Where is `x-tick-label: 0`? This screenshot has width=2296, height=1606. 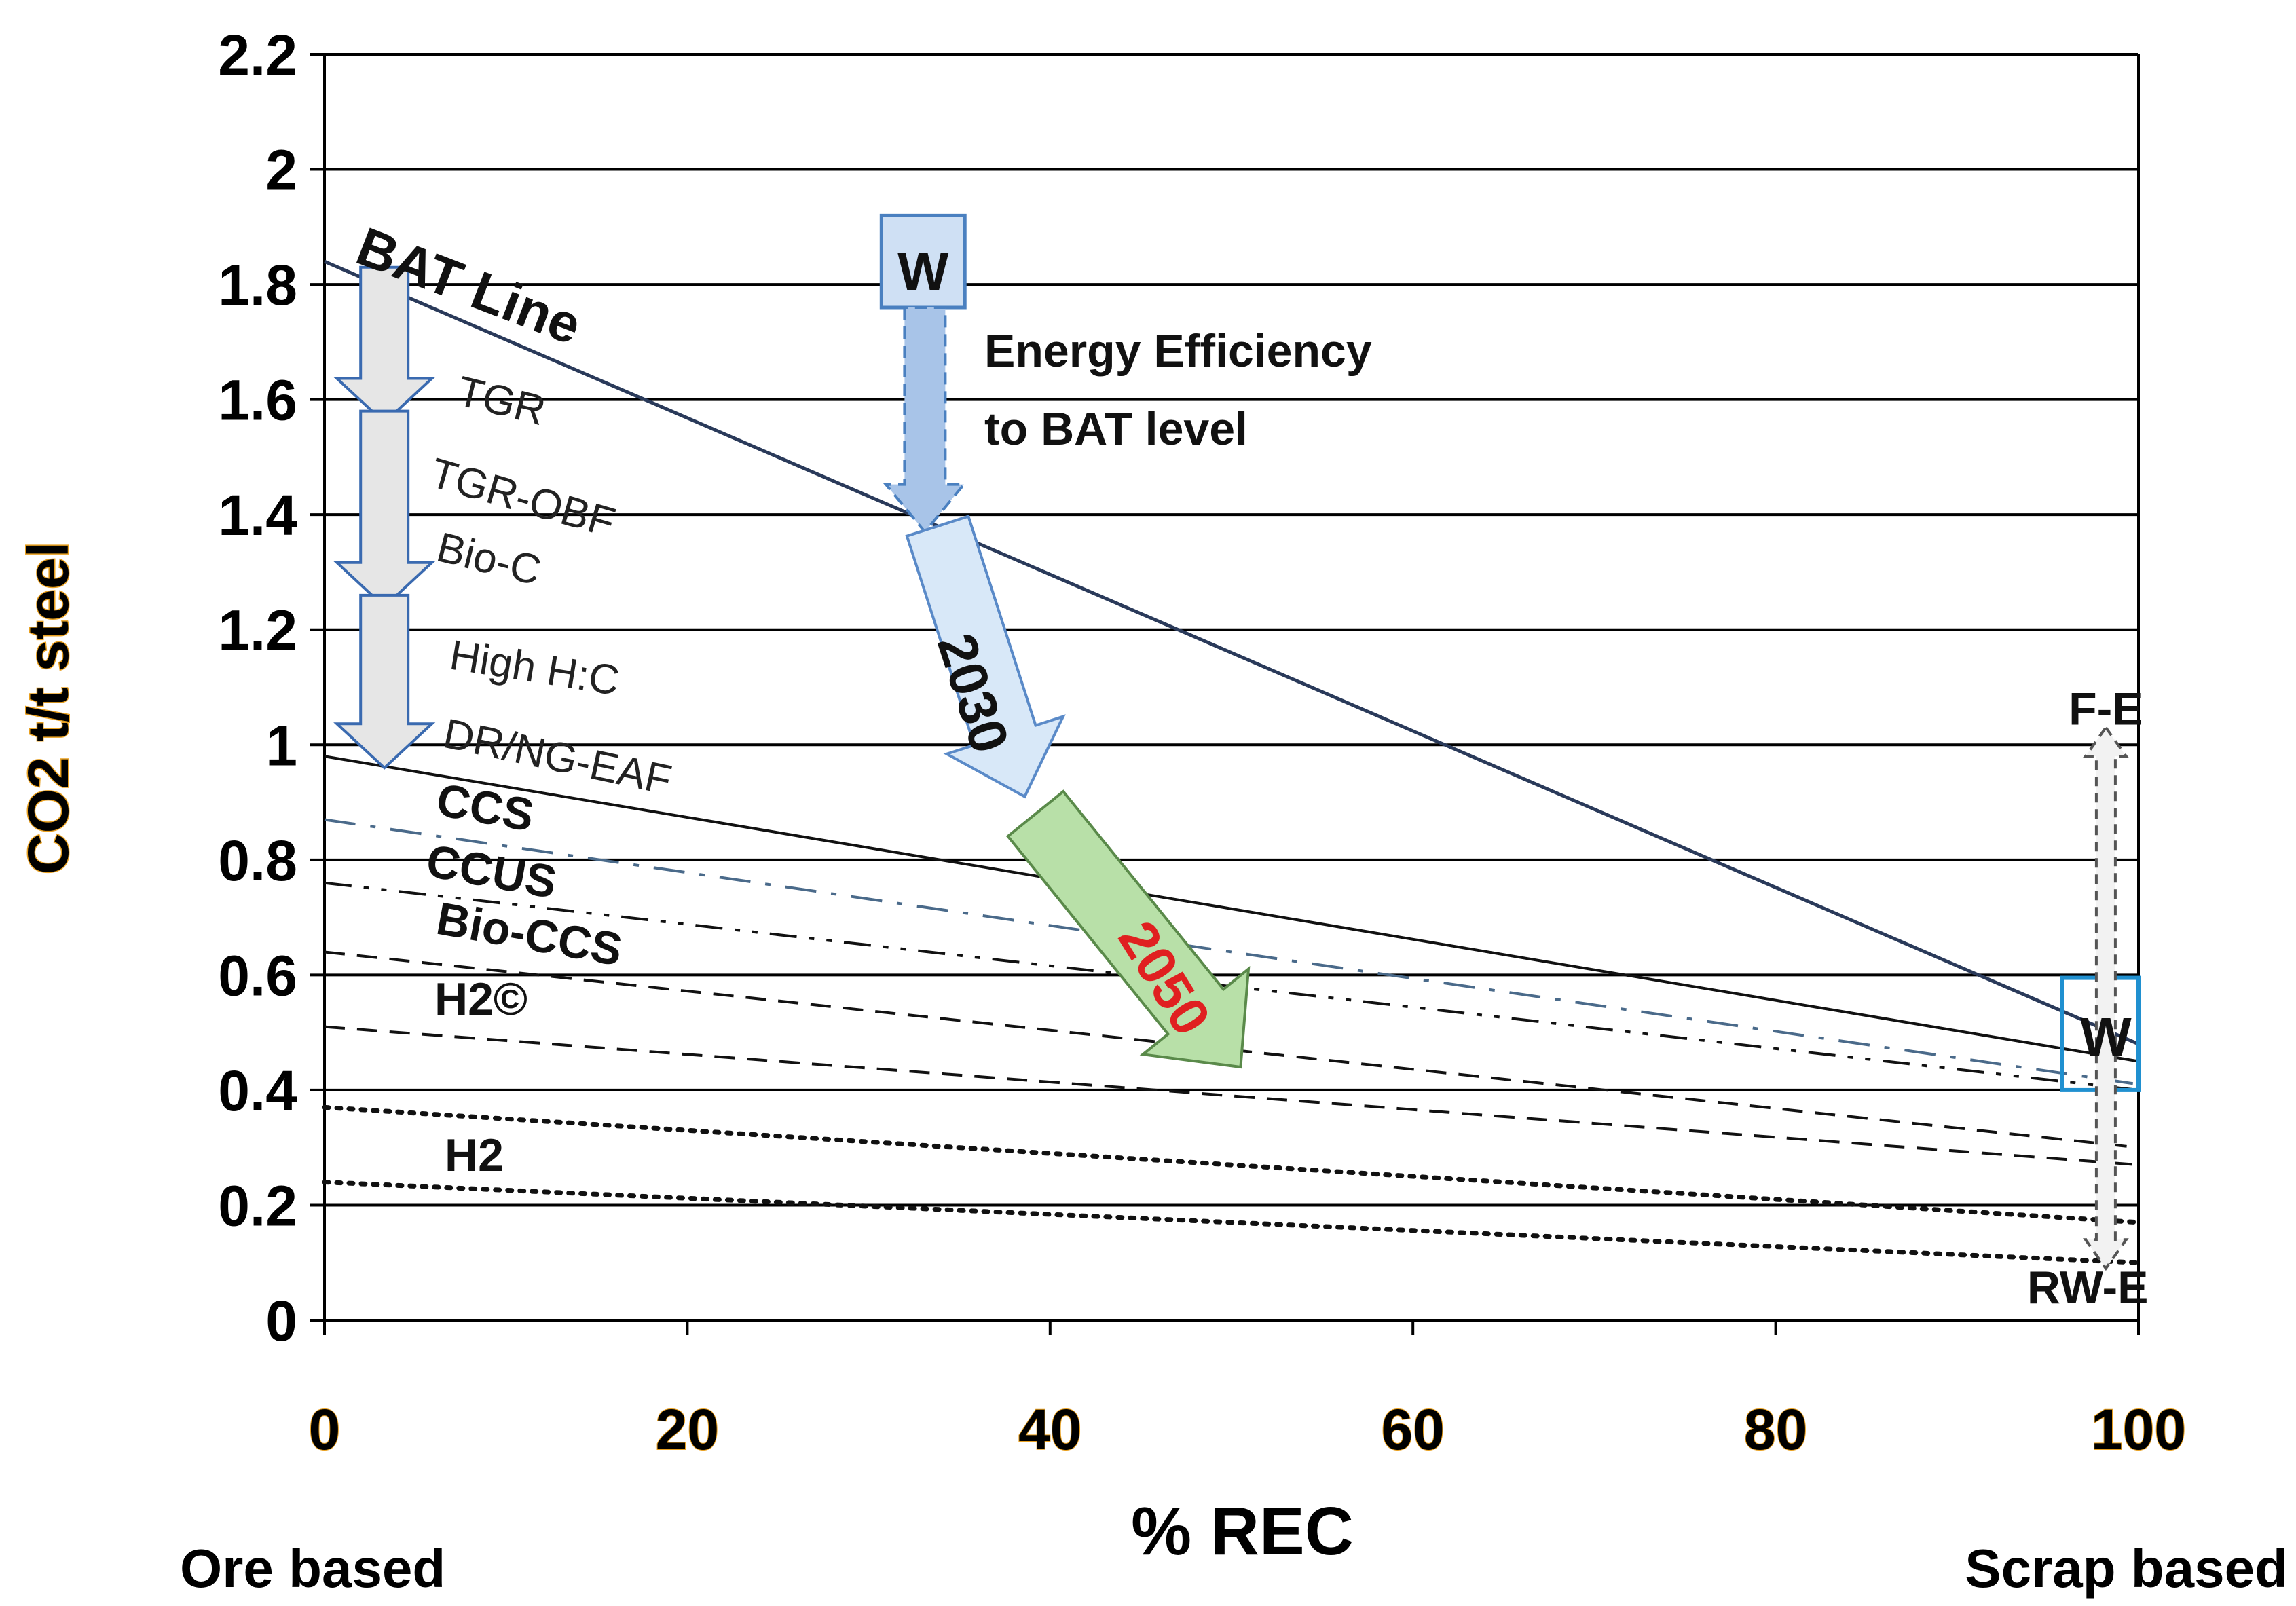
x-tick-label: 0 is located at coordinates (325, 1429).